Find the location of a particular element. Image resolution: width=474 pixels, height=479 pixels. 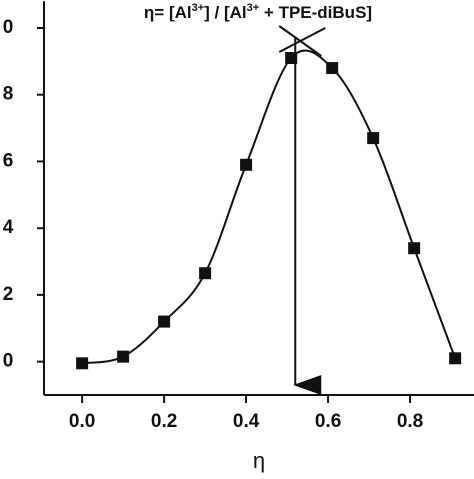

x-tick-label: 0.4 is located at coordinates (246, 421).